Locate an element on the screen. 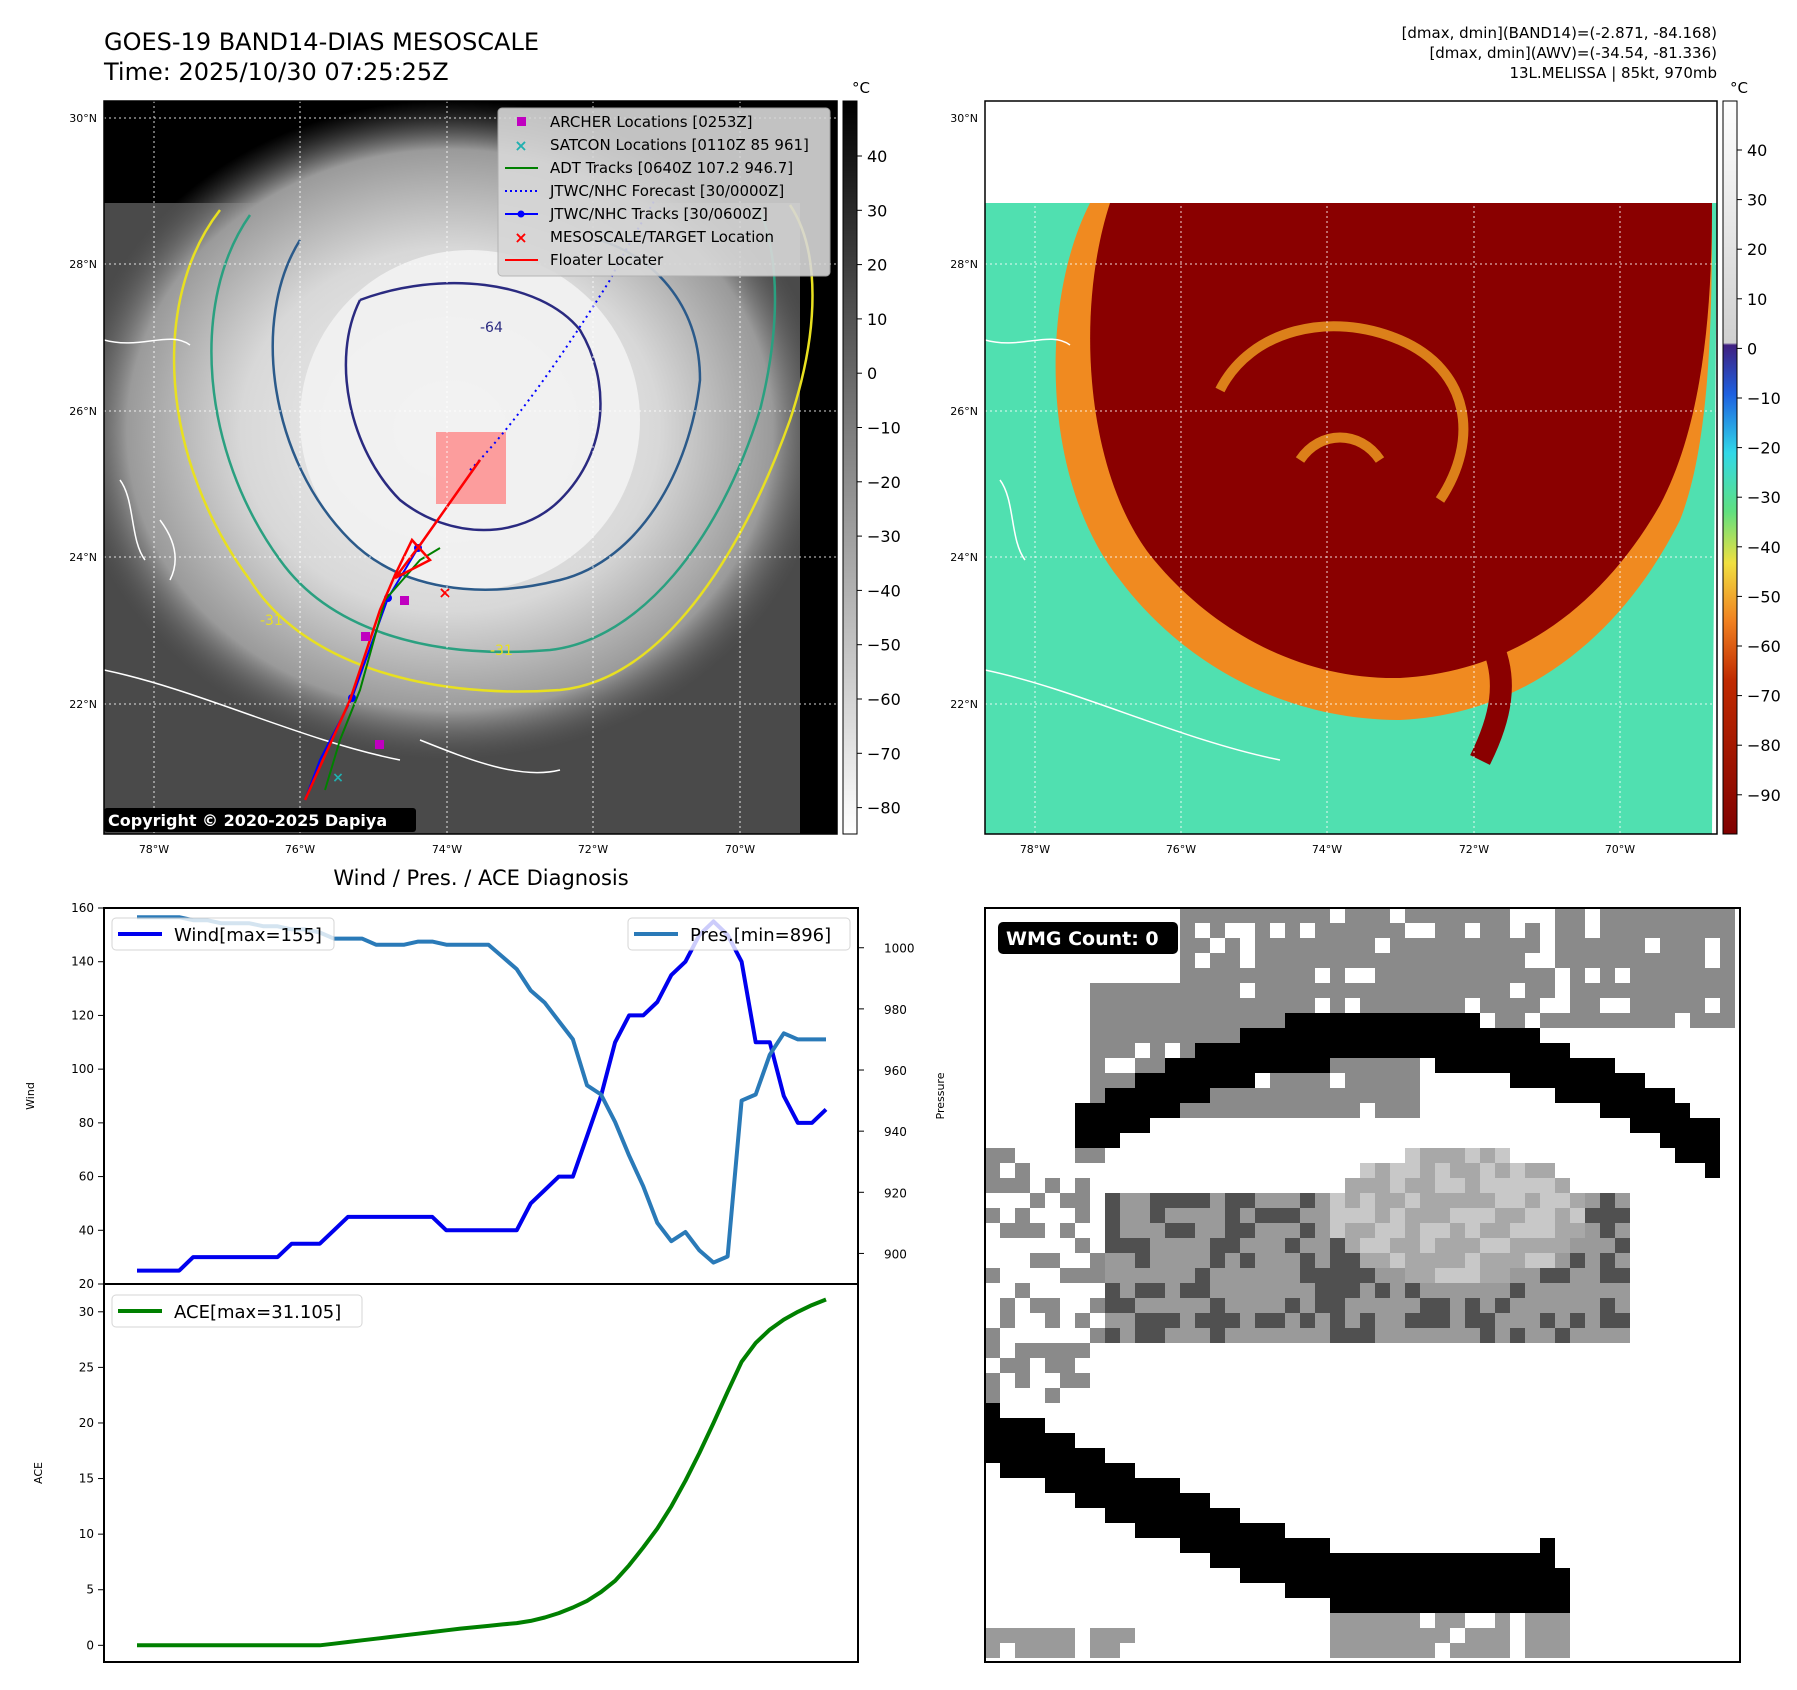 The image size is (1797, 1690). colorbar-tick-label: −40 is located at coordinates (884, 590).